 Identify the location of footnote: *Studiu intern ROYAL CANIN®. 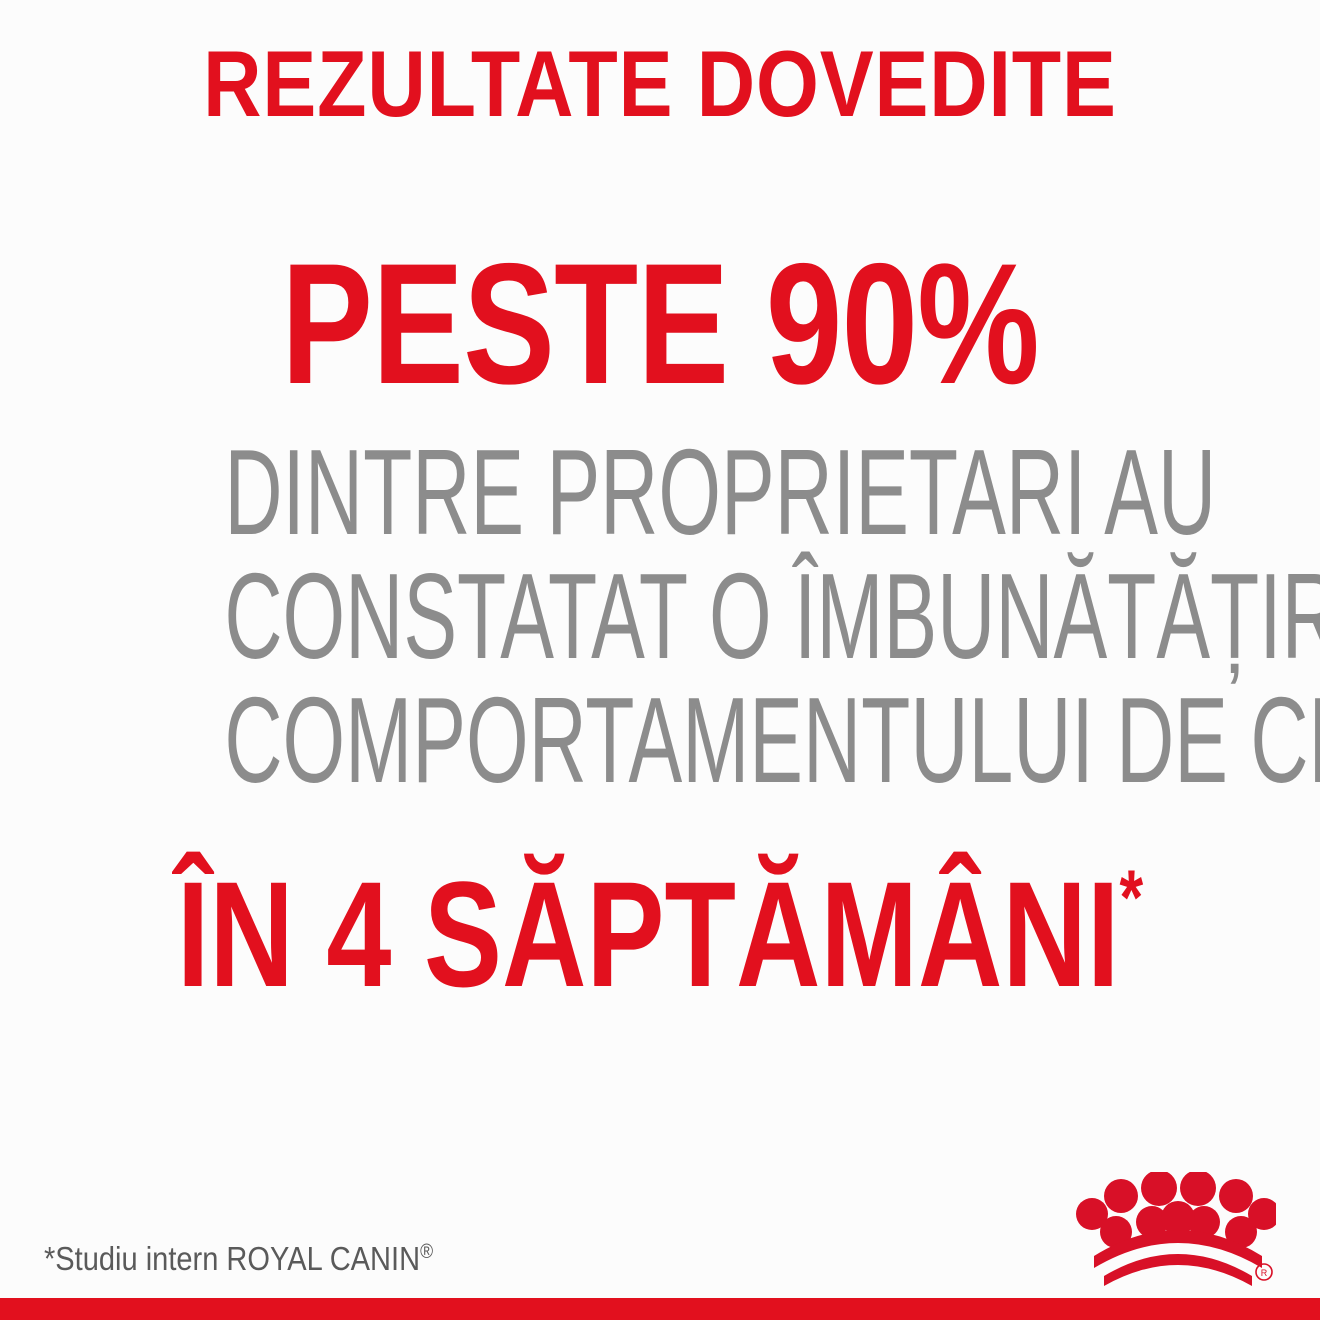
(238, 1255).